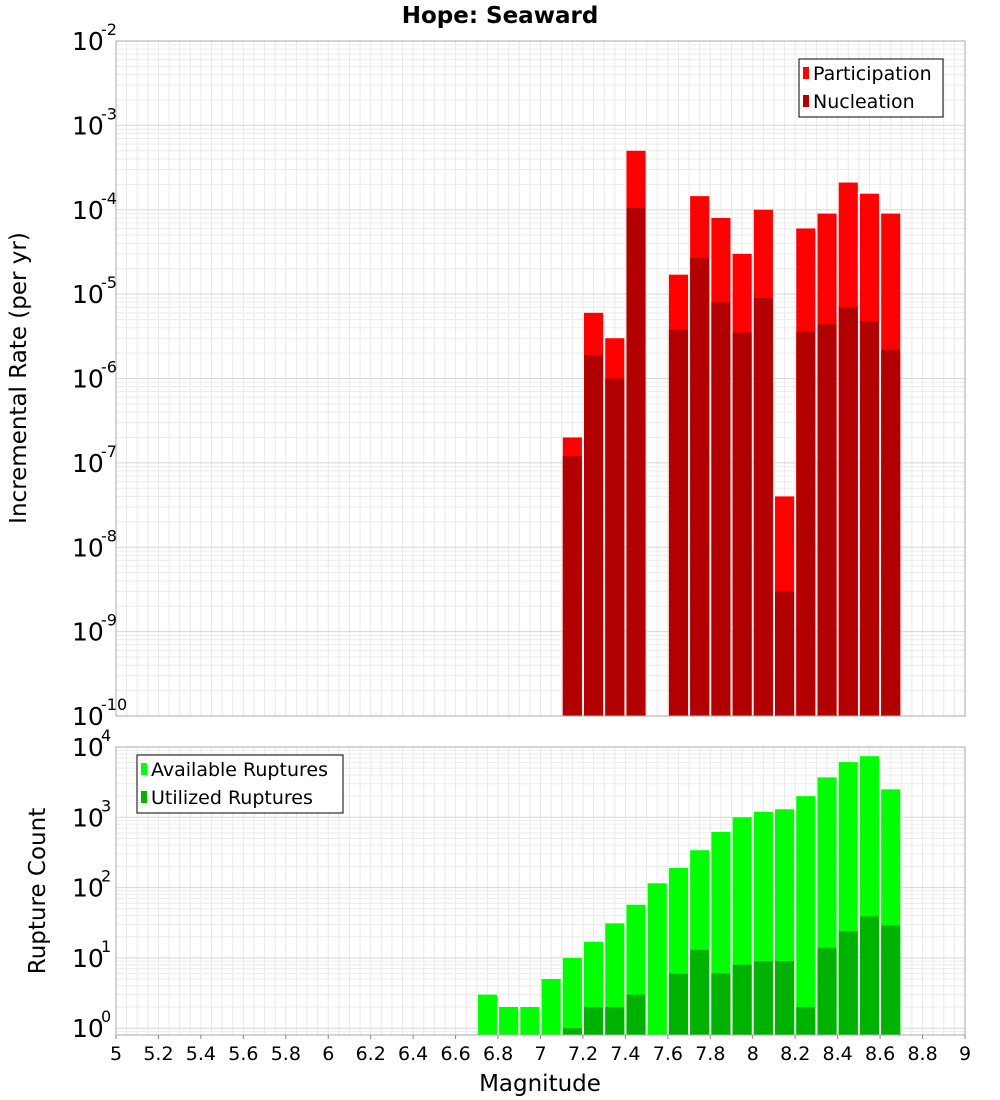  I want to click on top-y-tick-exponent: -8, so click(109, 535).